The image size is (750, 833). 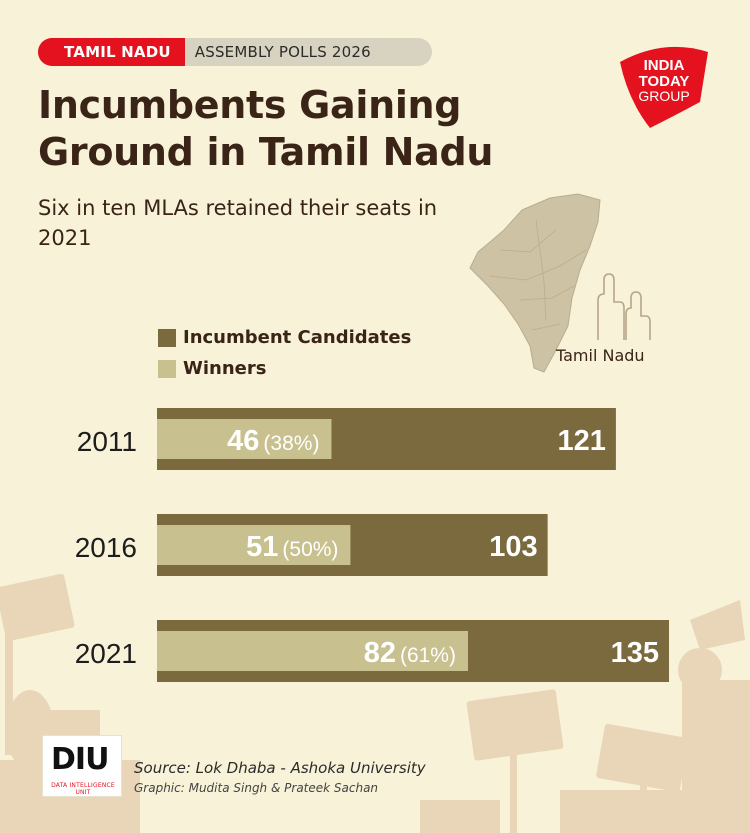 I want to click on category-label: 2016, so click(x=106, y=547).